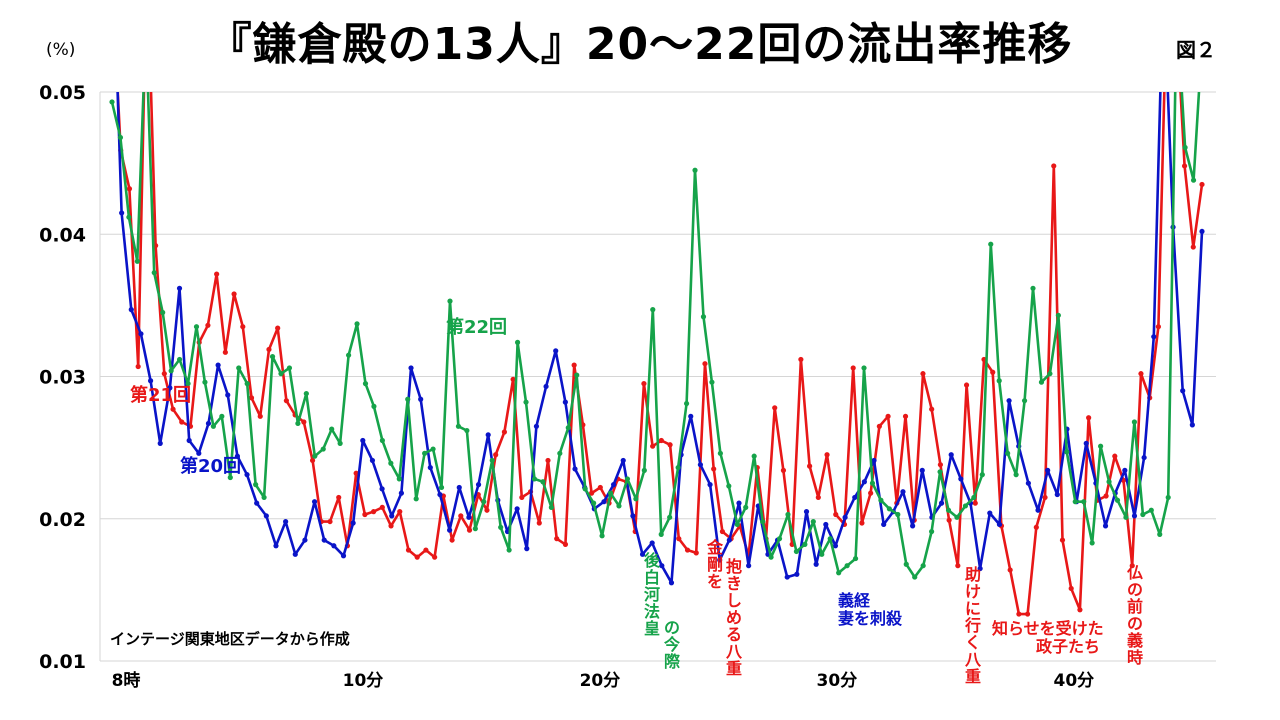 Image resolution: width=1280 pixels, height=720 pixels. What do you see at coordinates (715, 547) in the screenshot?
I see `annotation-char: 金` at bounding box center [715, 547].